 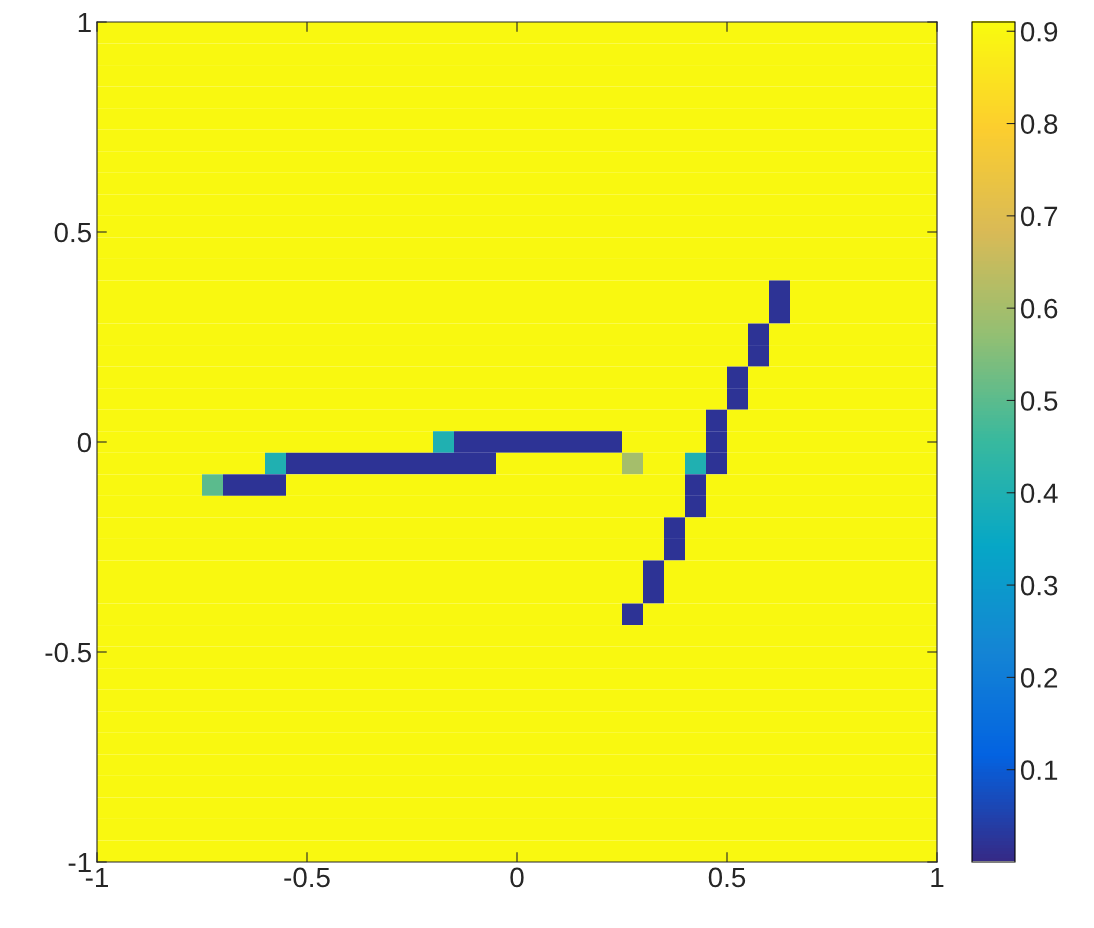 What do you see at coordinates (727, 877) in the screenshot?
I see `x-tick-label: 0.5` at bounding box center [727, 877].